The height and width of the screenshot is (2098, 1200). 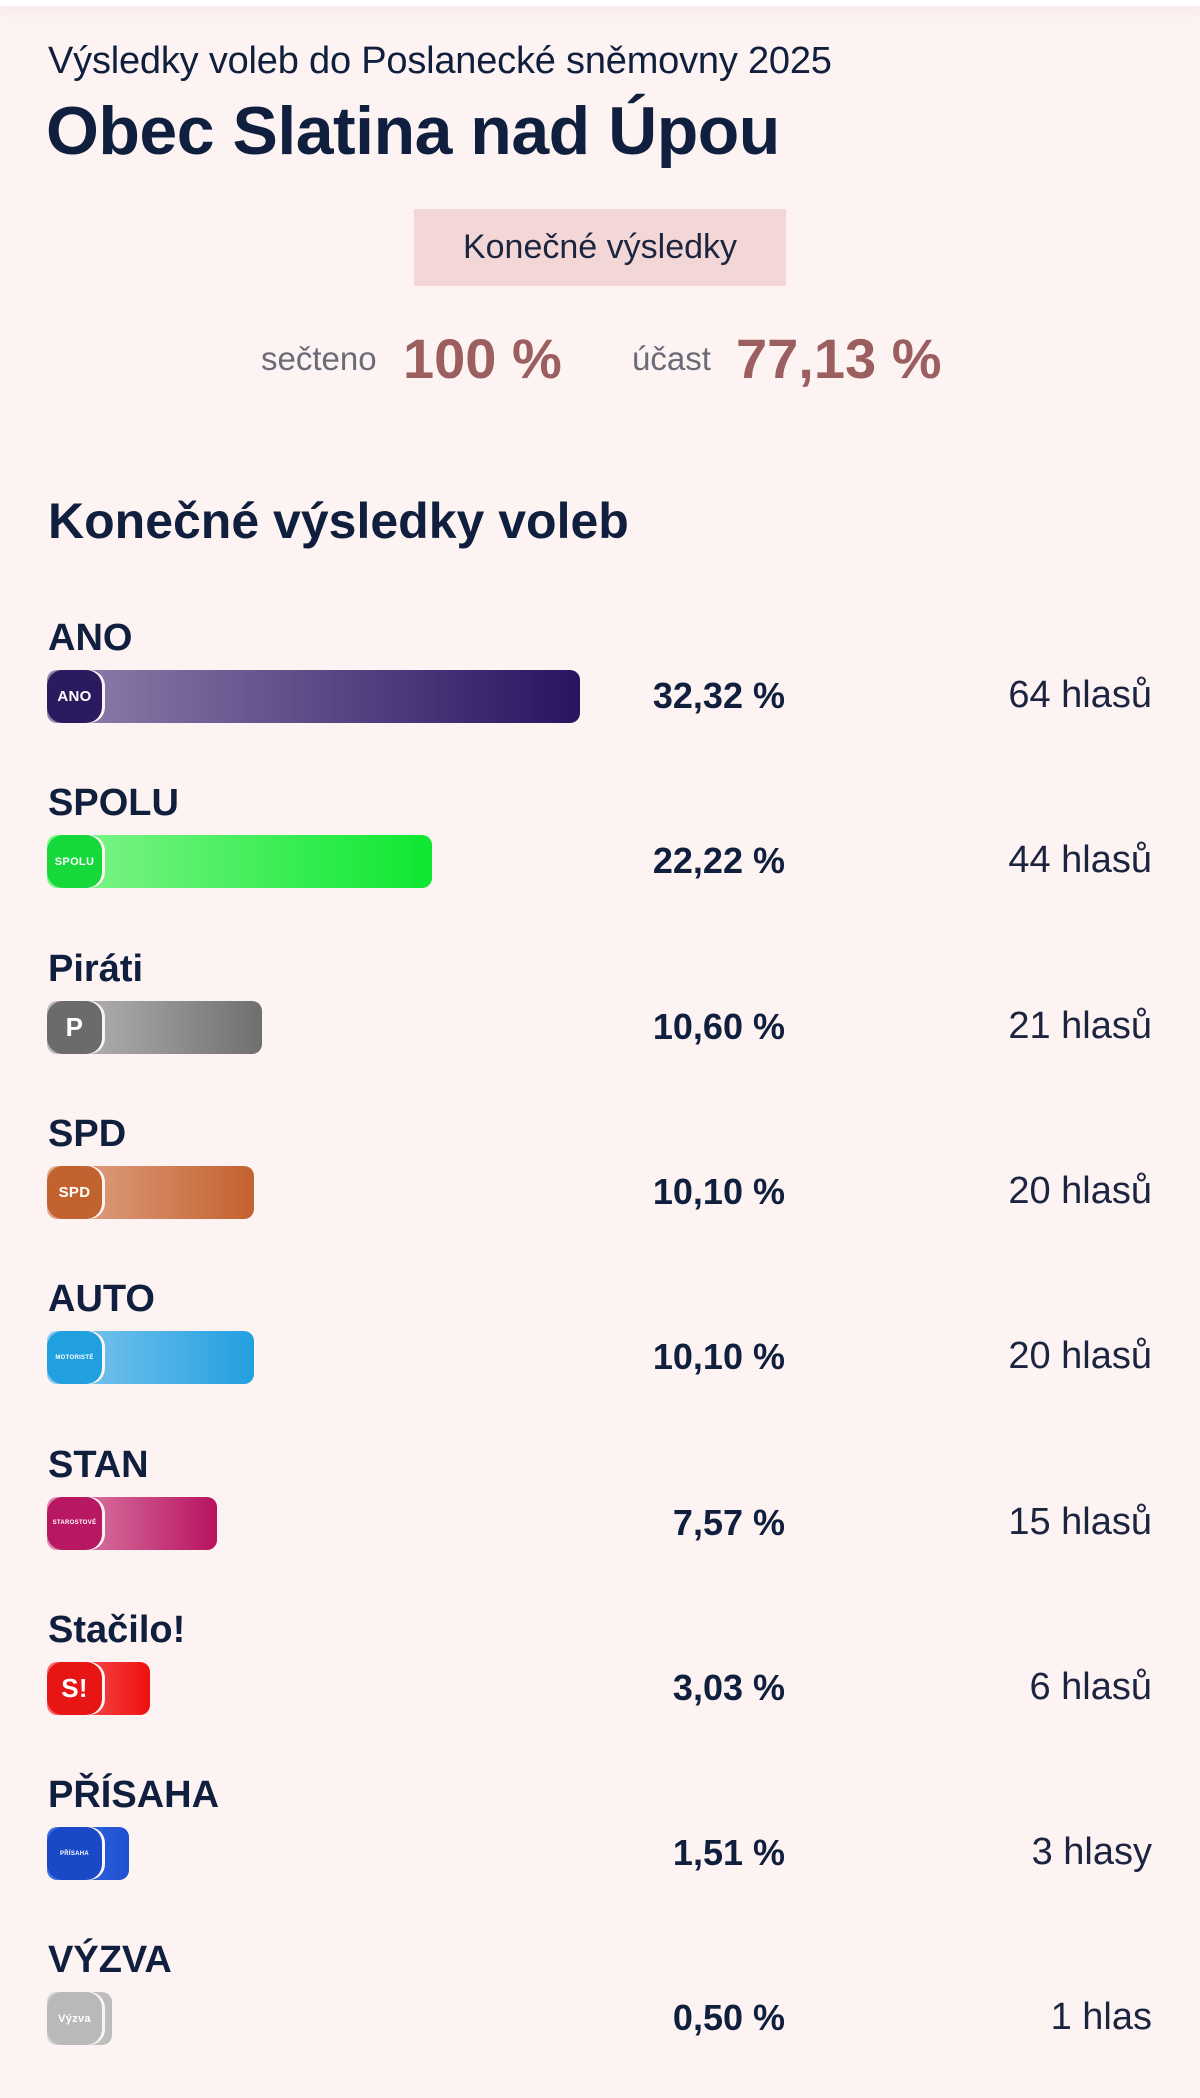 What do you see at coordinates (1080, 1025) in the screenshot?
I see `party-votes: 21 hlasů` at bounding box center [1080, 1025].